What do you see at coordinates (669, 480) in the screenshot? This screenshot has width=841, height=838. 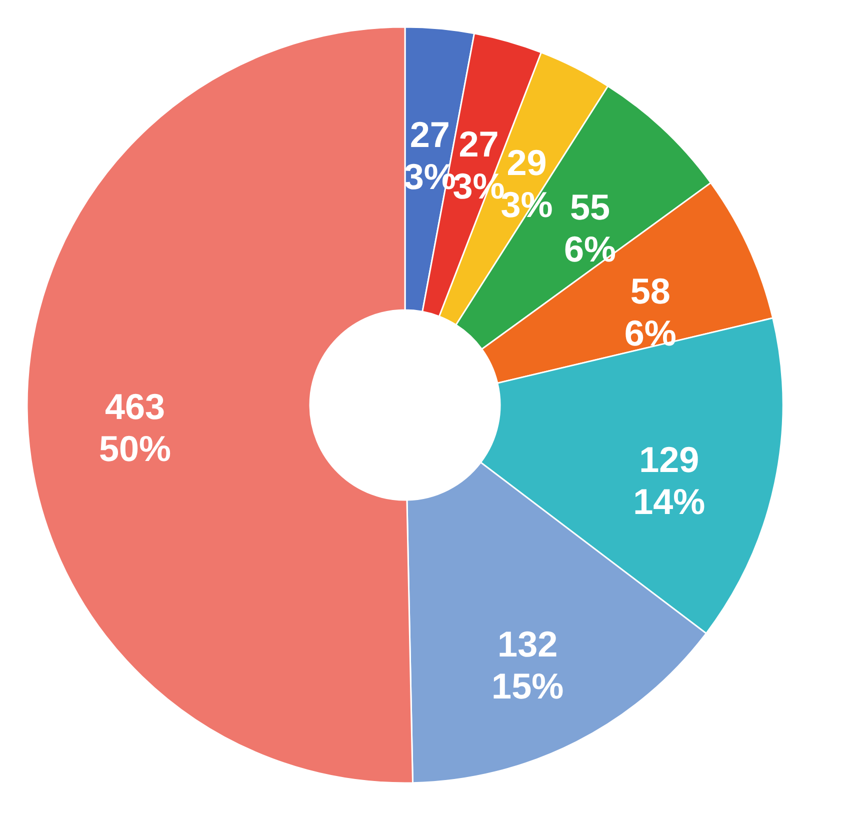 I see `data-label: 129 14%` at bounding box center [669, 480].